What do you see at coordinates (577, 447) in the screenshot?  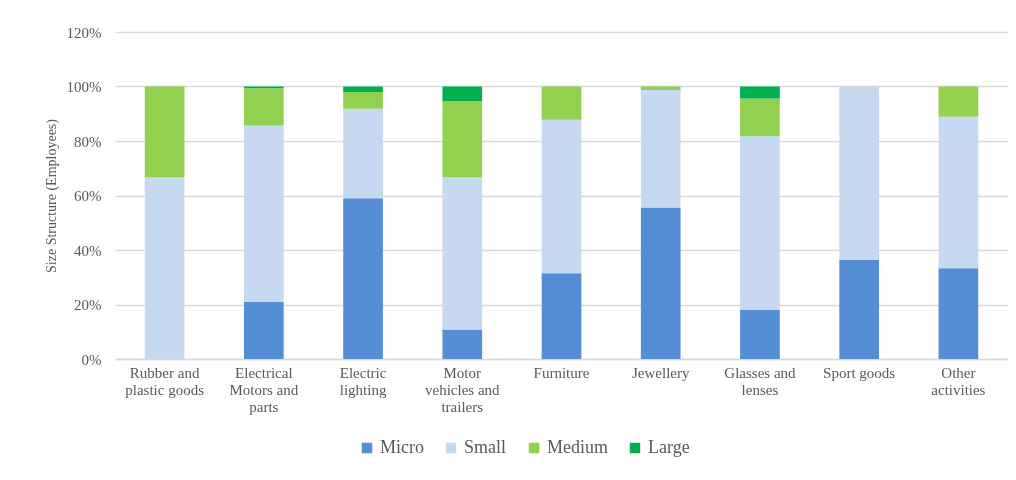 I see `legend-label: Medium` at bounding box center [577, 447].